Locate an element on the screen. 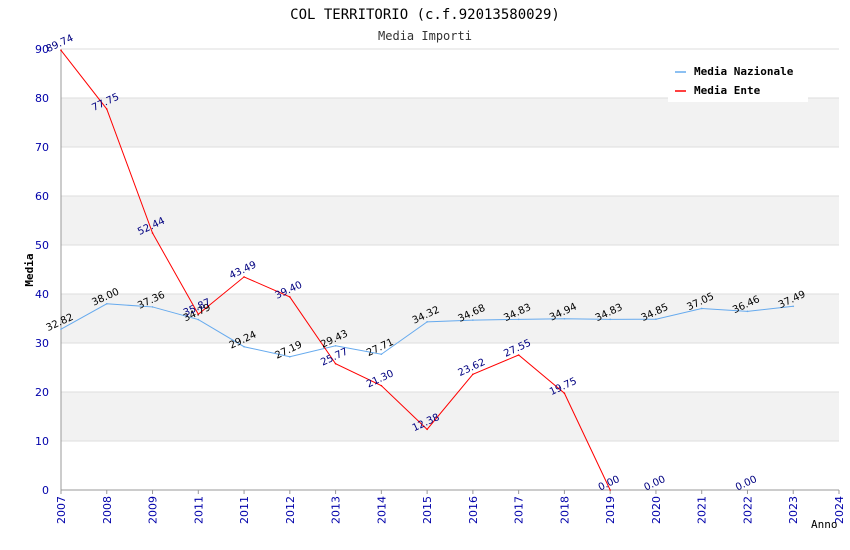  legend: Media Nazionale Media Ente is located at coordinates (738, 80).